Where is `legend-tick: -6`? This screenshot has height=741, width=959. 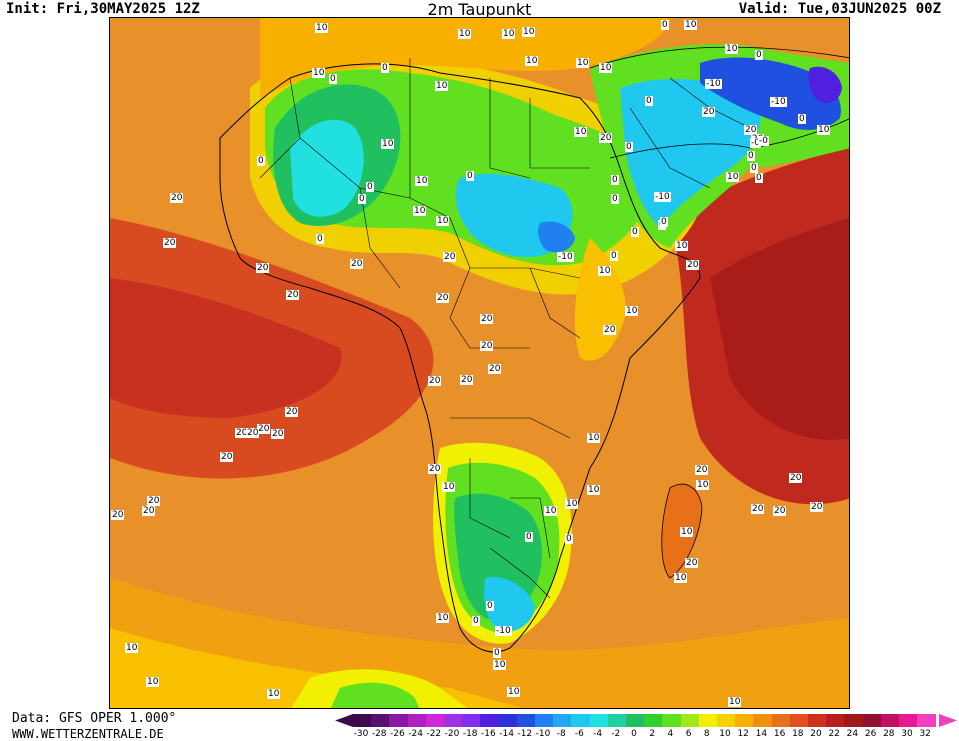
legend-tick: -6 is located at coordinates (579, 734).